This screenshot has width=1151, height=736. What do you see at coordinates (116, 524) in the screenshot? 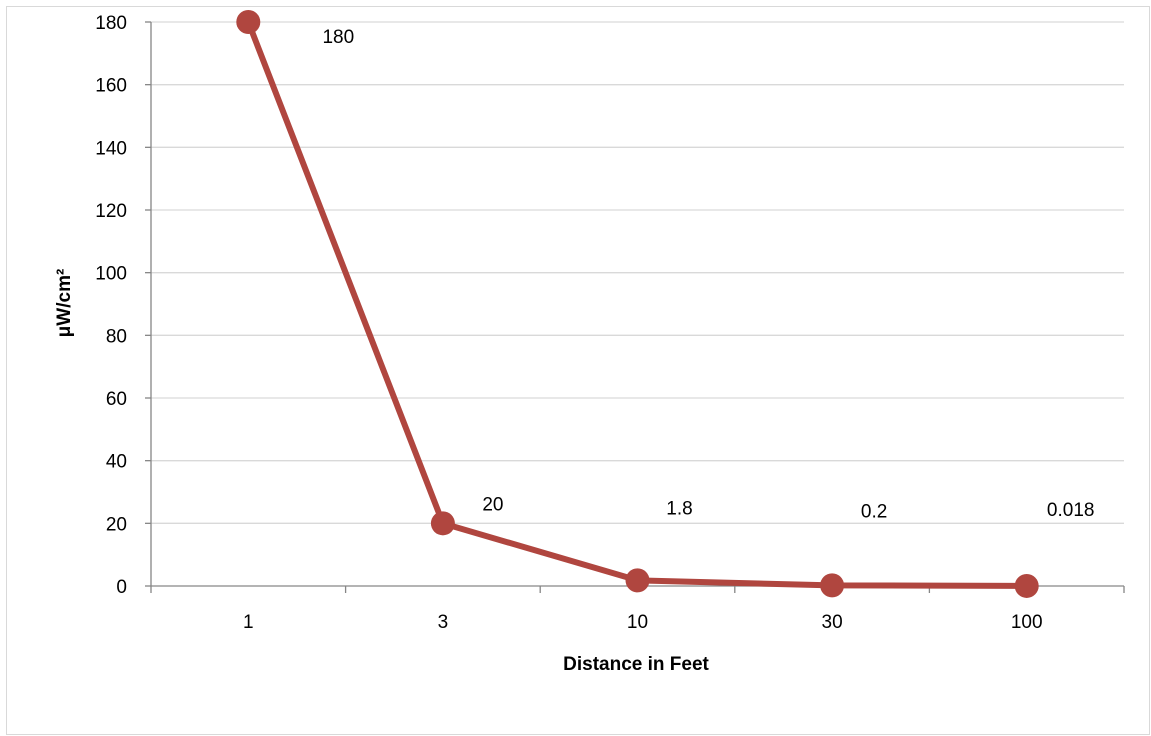
I see `y-tick-label: 20` at bounding box center [116, 524].